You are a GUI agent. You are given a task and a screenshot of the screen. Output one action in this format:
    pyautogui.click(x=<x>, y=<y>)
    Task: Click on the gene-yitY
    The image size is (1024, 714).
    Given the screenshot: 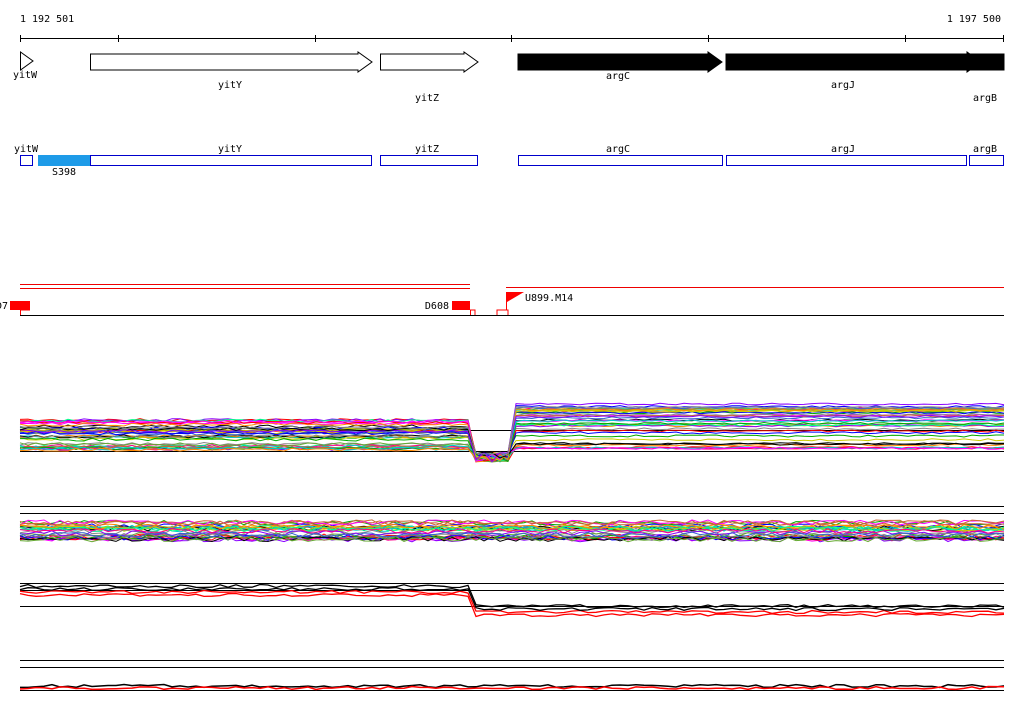 What is the action you would take?
    pyautogui.click(x=231, y=62)
    